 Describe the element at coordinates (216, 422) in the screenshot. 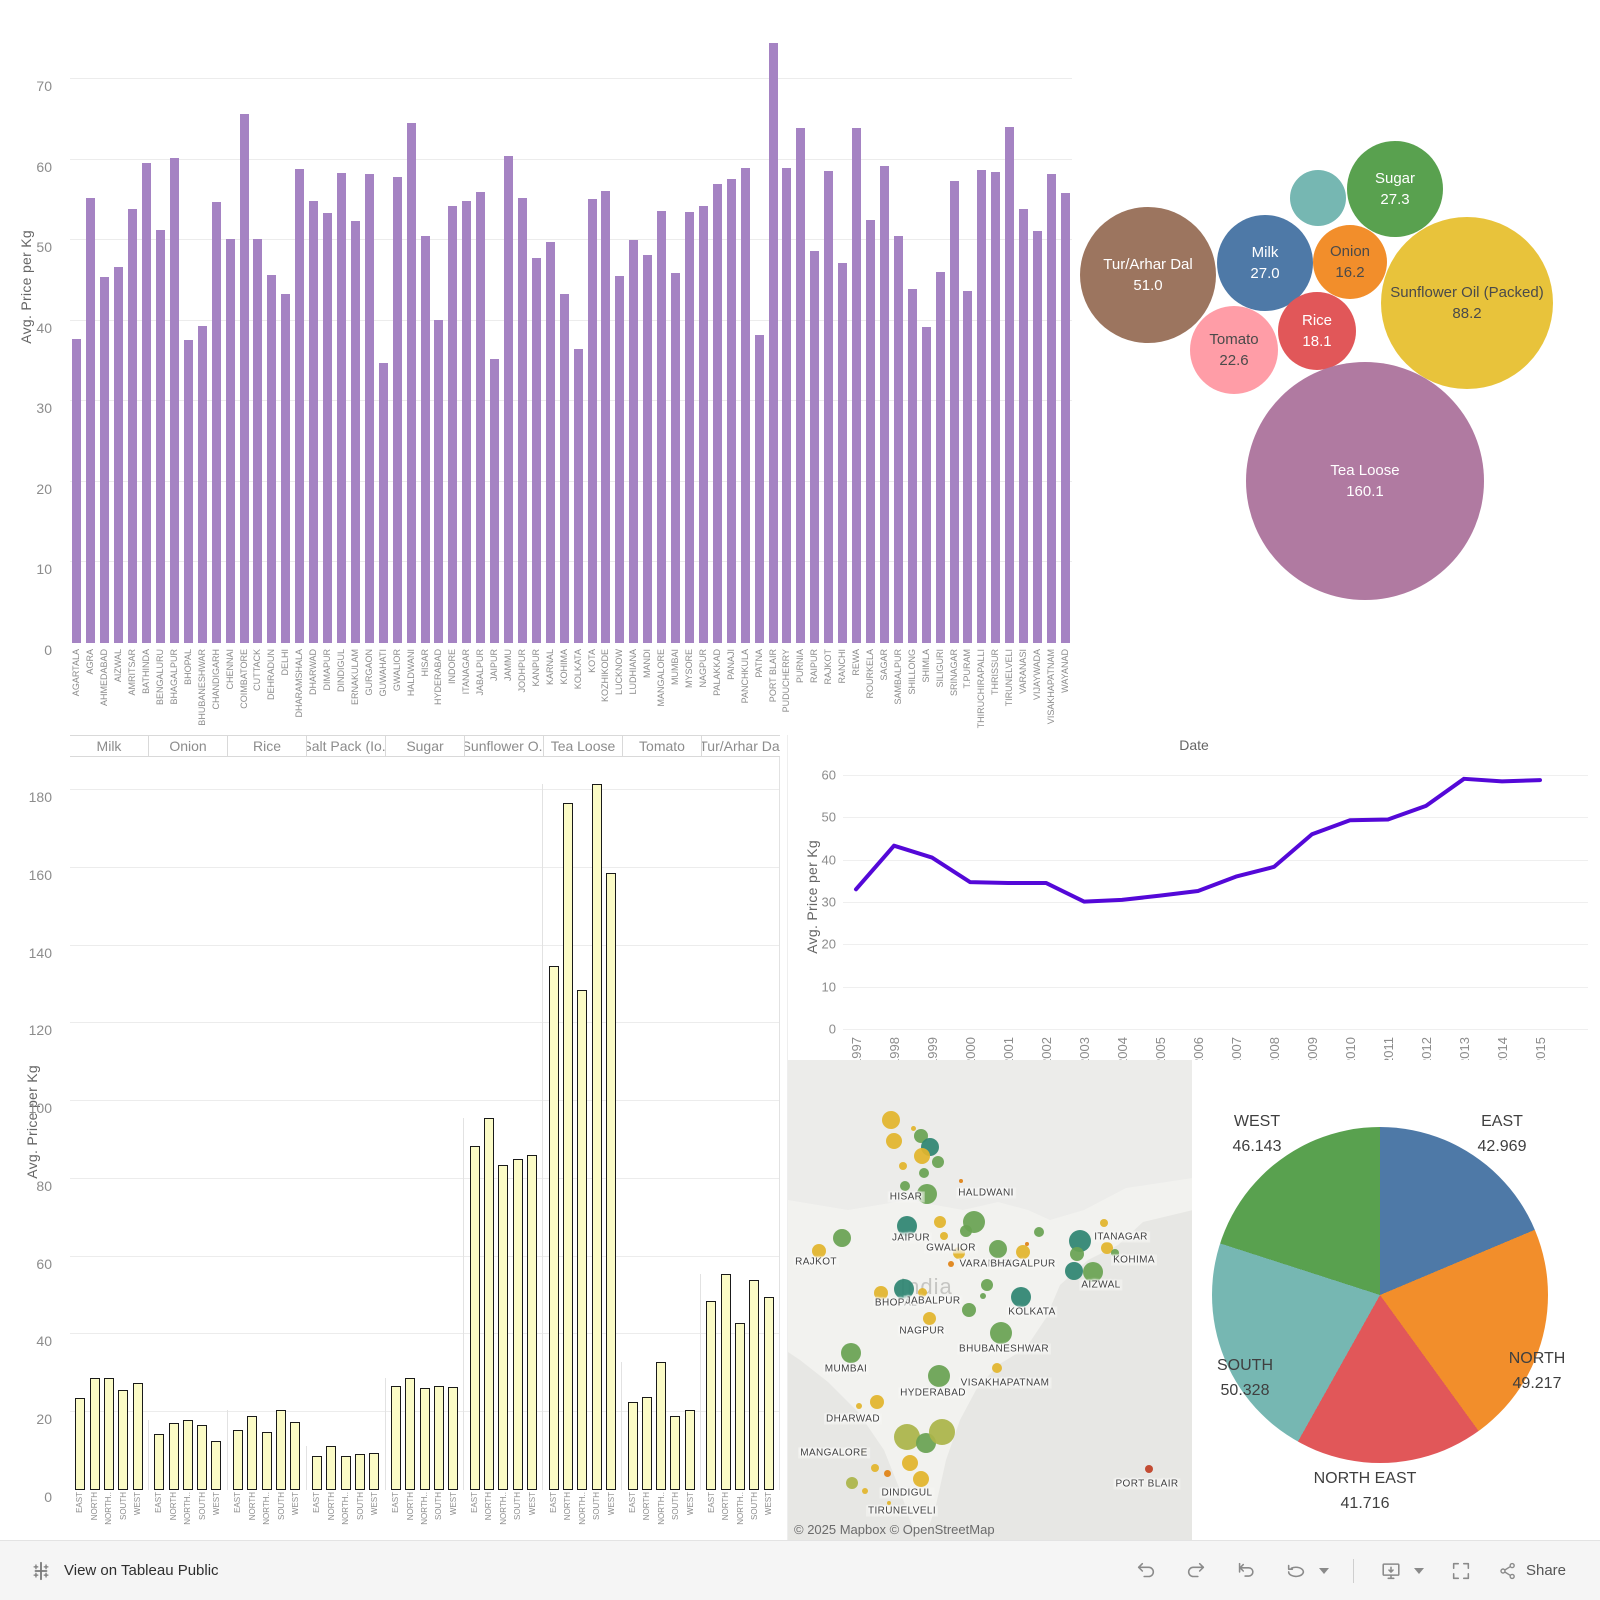

I see `bar-CHANDIGARH` at that location.